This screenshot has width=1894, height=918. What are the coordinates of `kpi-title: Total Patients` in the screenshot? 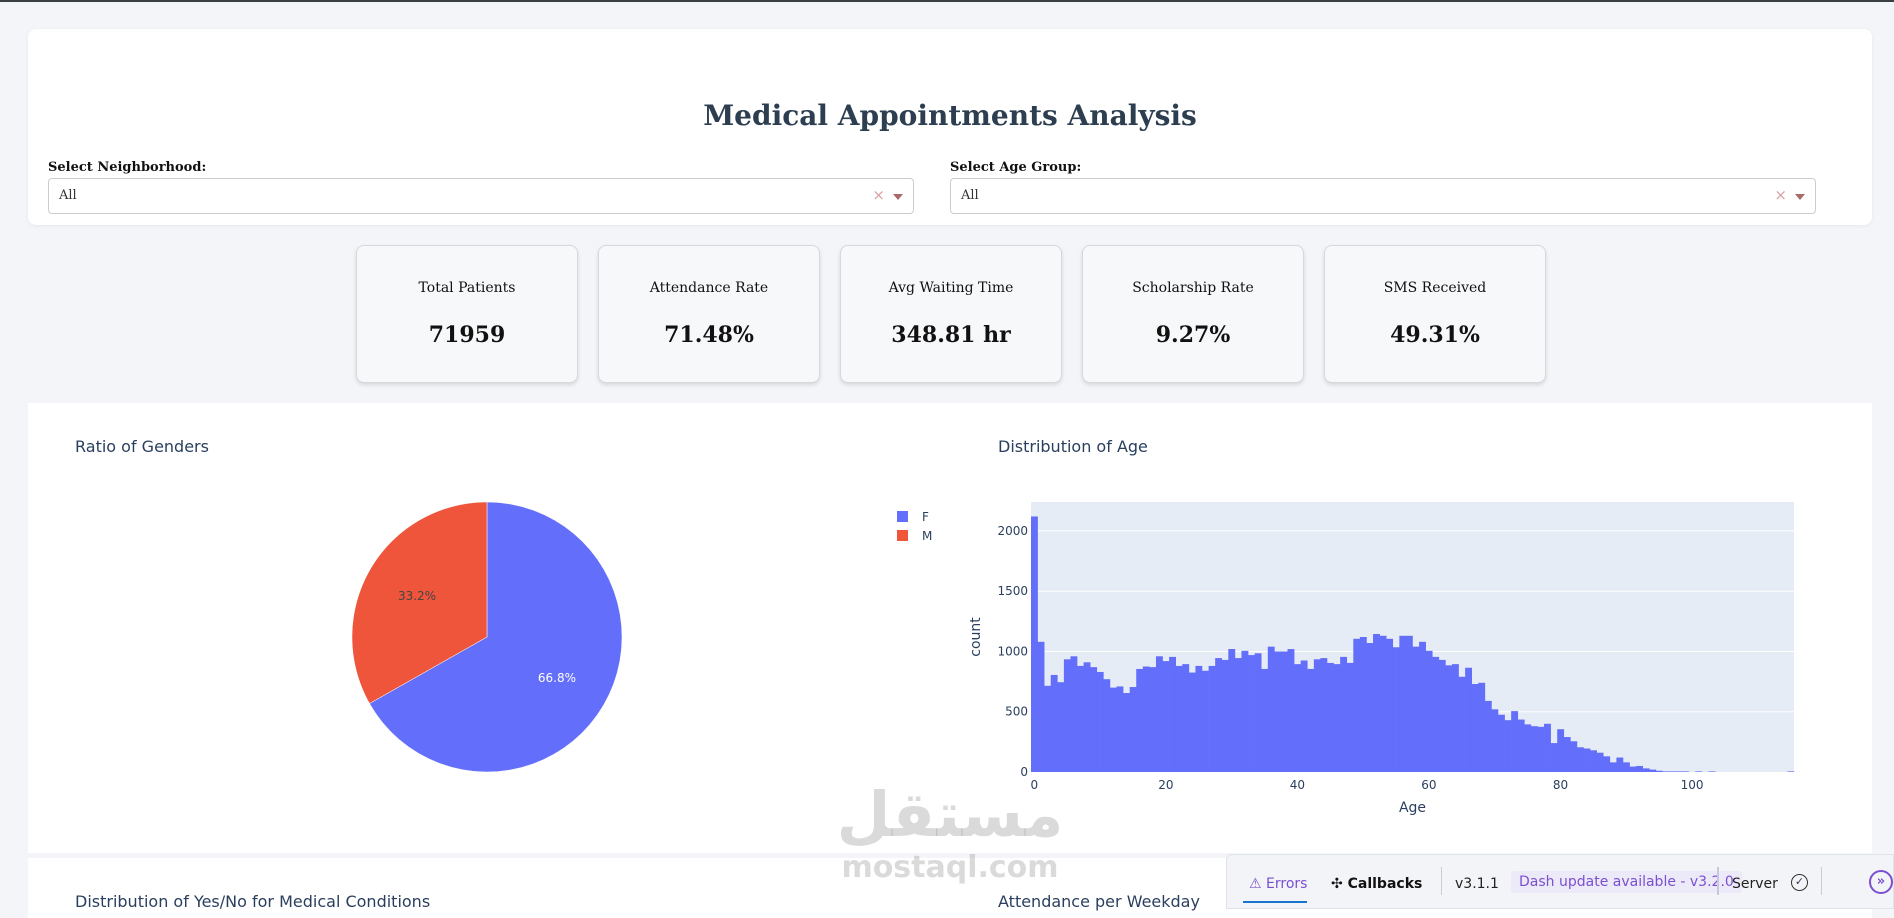 It's located at (467, 288).